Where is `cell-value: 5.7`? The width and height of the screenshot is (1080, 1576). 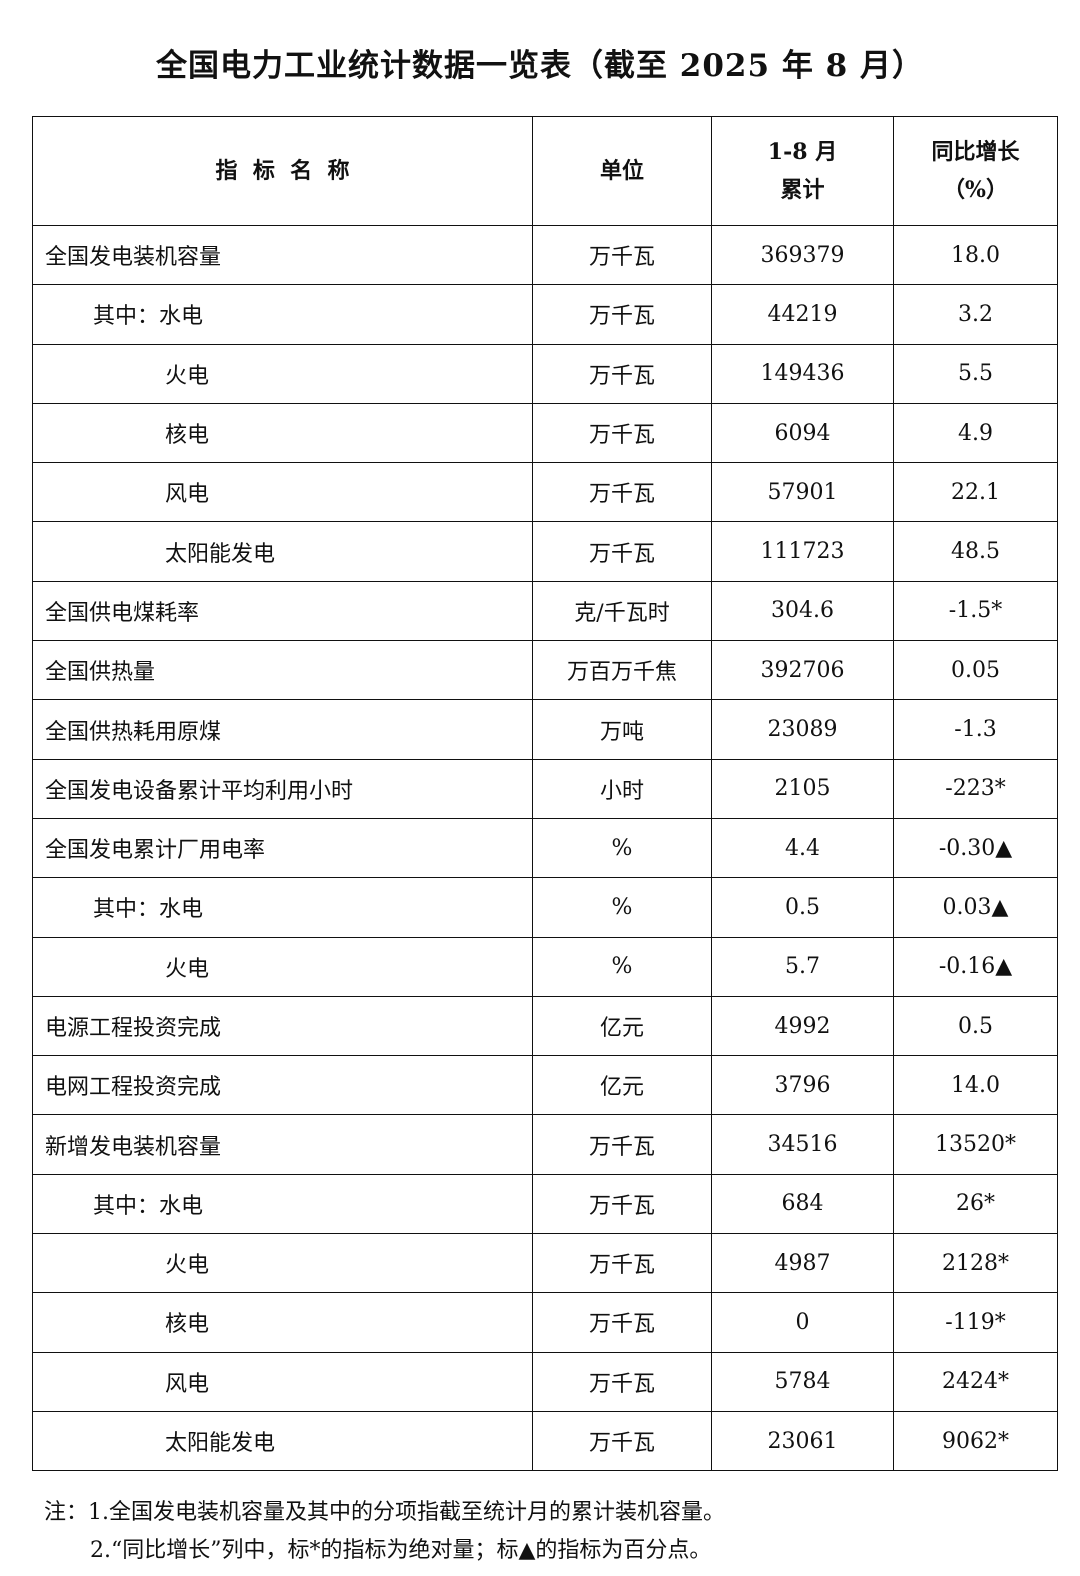 cell-value: 5.7 is located at coordinates (802, 966).